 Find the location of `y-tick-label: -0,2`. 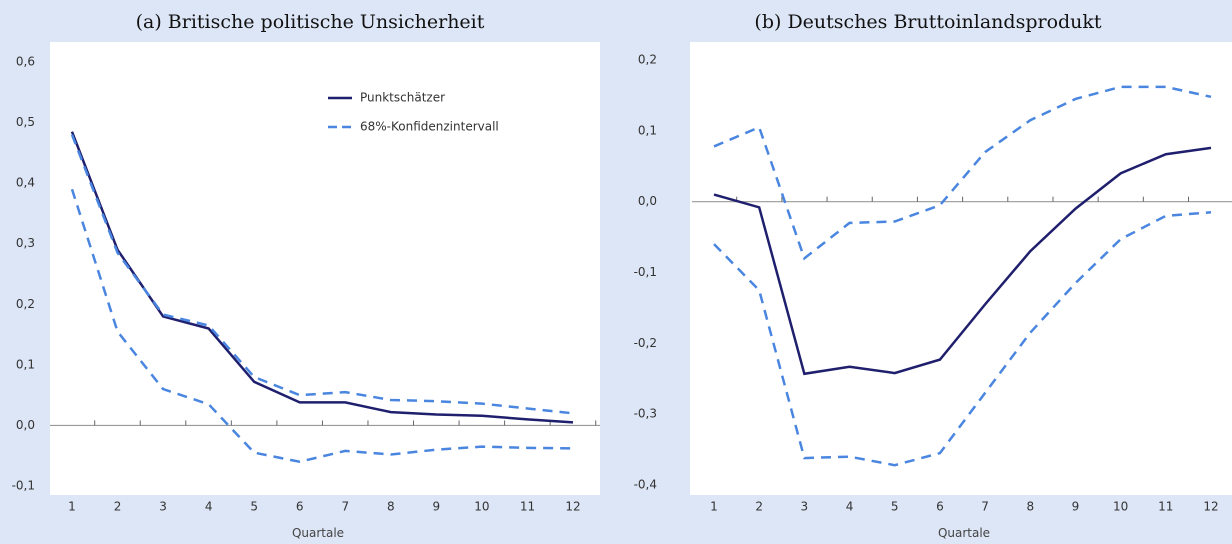

y-tick-label: -0,2 is located at coordinates (645, 343).